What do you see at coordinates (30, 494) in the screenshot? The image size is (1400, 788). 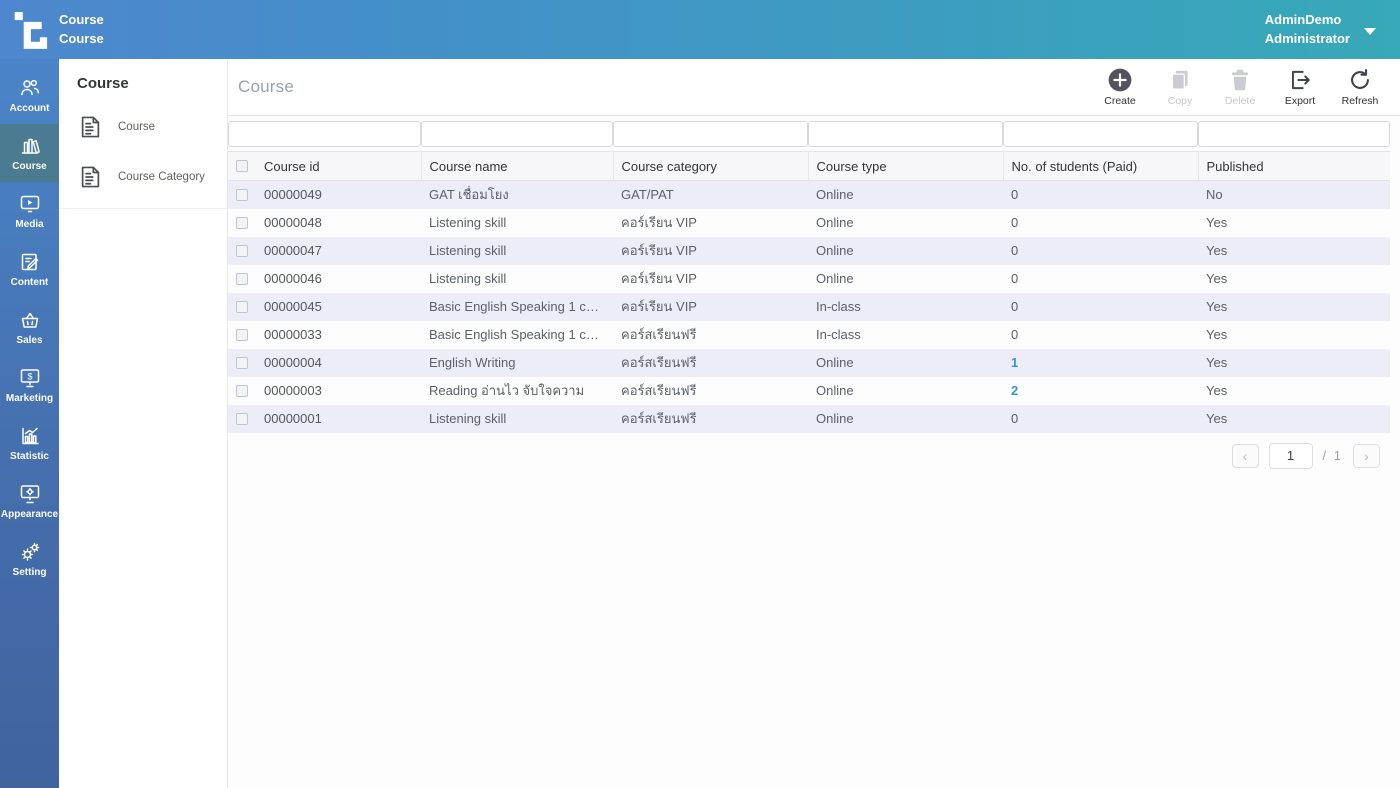 I see `appearance-icon` at bounding box center [30, 494].